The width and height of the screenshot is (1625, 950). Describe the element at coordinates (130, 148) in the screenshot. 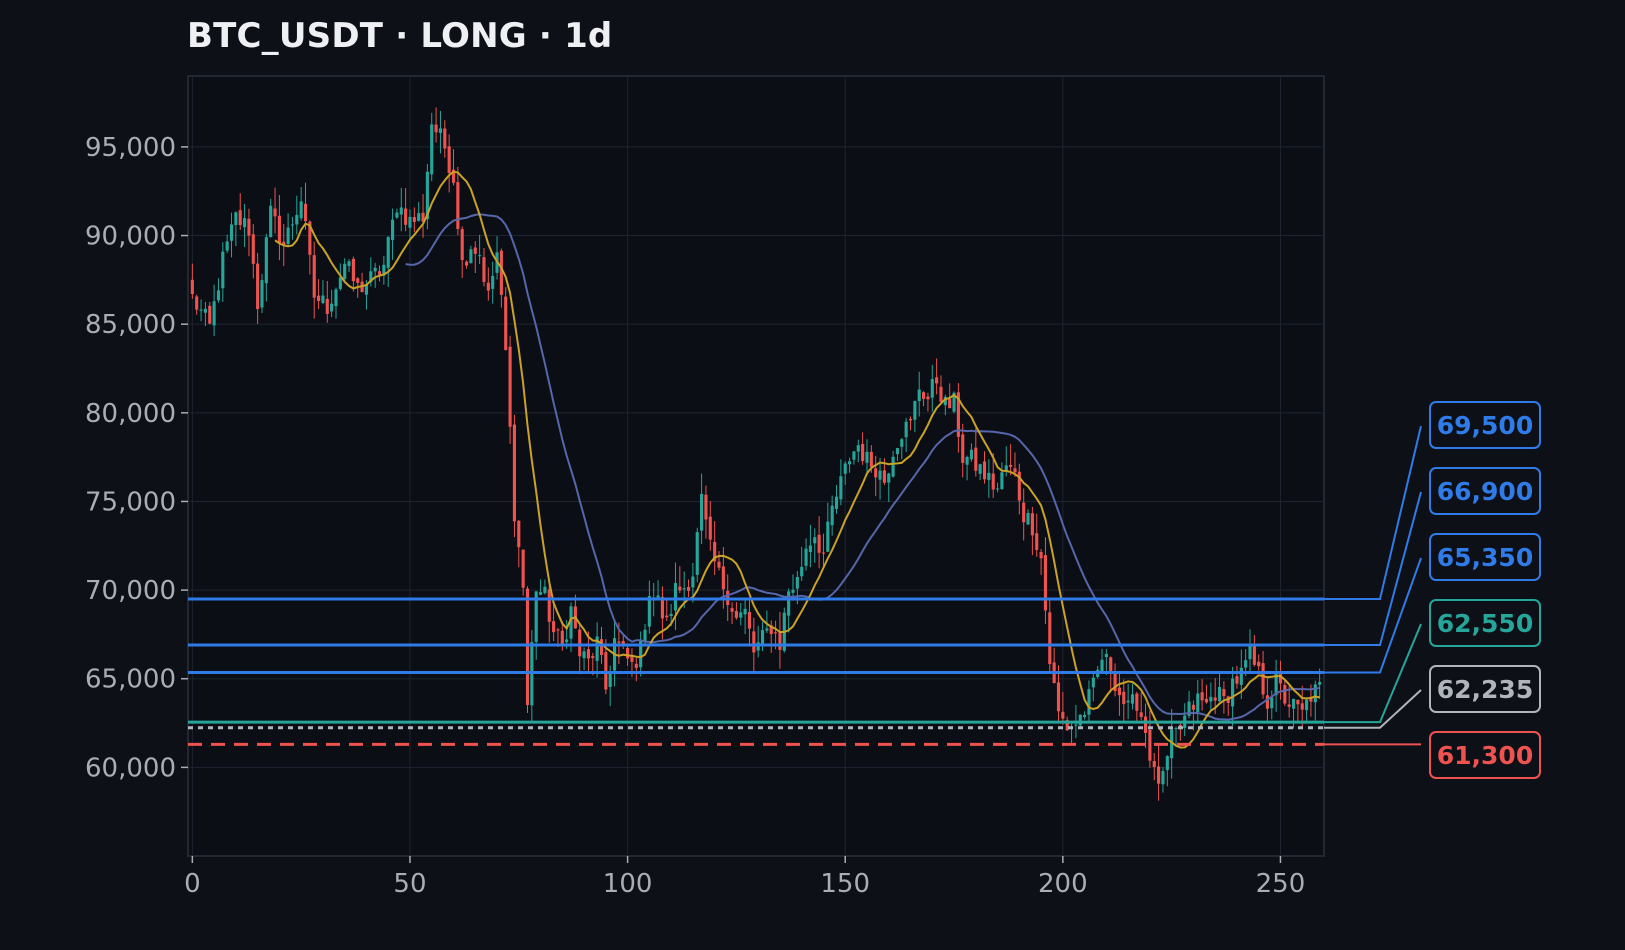

I see `y-tick-label: 95,000` at that location.